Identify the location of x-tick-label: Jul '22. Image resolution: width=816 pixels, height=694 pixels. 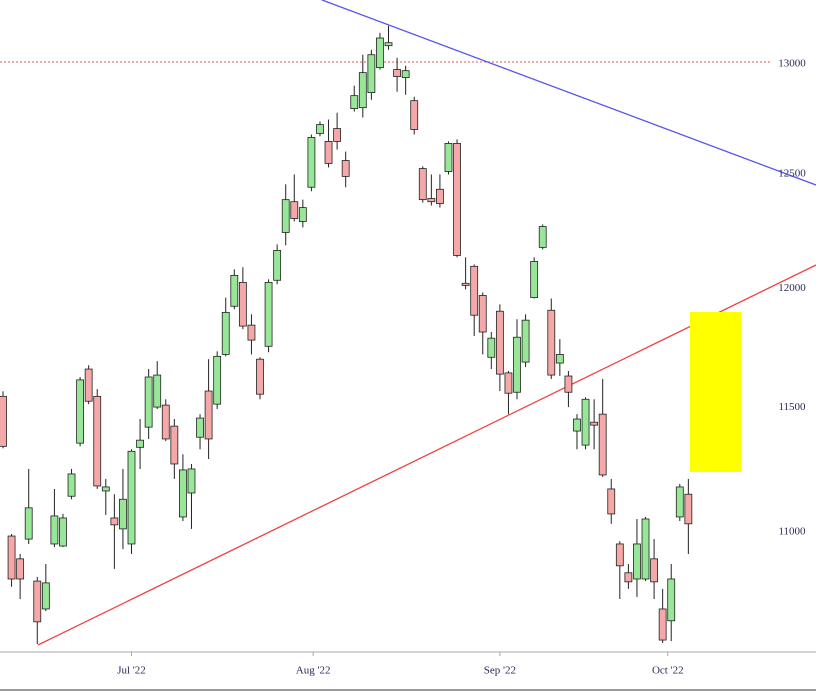
(131, 671).